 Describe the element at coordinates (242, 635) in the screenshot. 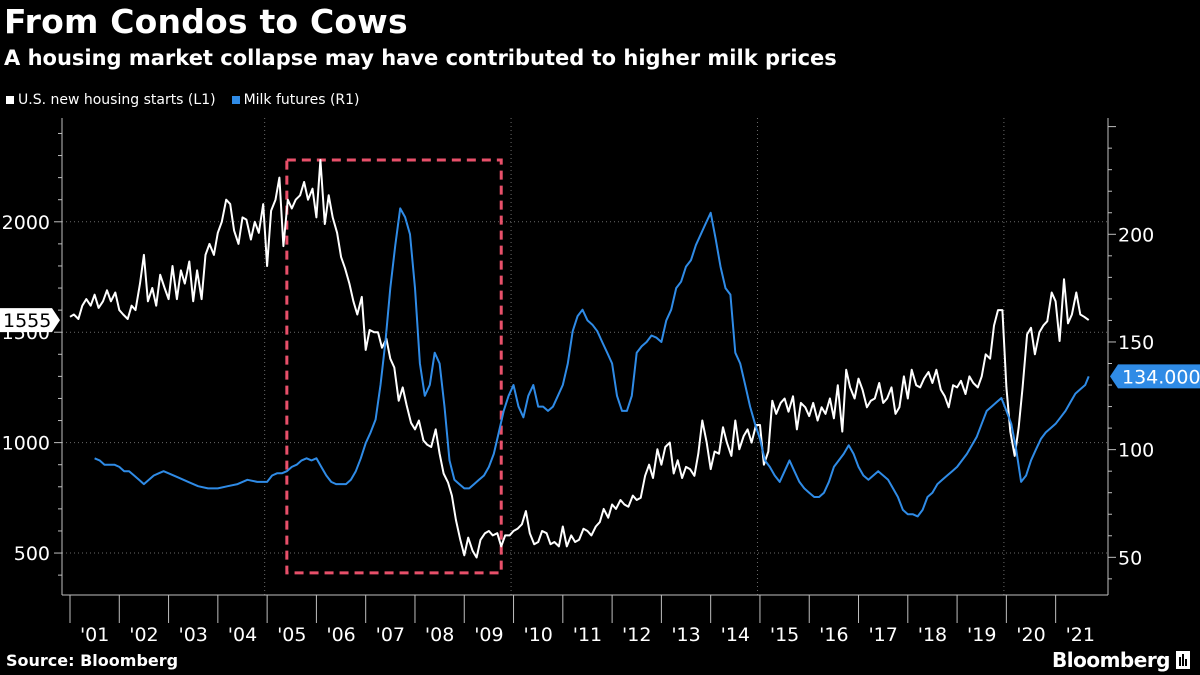

I see `x-axis-tick-label: '04` at that location.